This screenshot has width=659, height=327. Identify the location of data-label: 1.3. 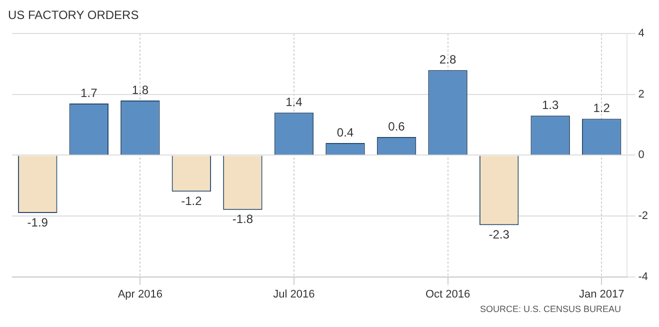
(550, 105).